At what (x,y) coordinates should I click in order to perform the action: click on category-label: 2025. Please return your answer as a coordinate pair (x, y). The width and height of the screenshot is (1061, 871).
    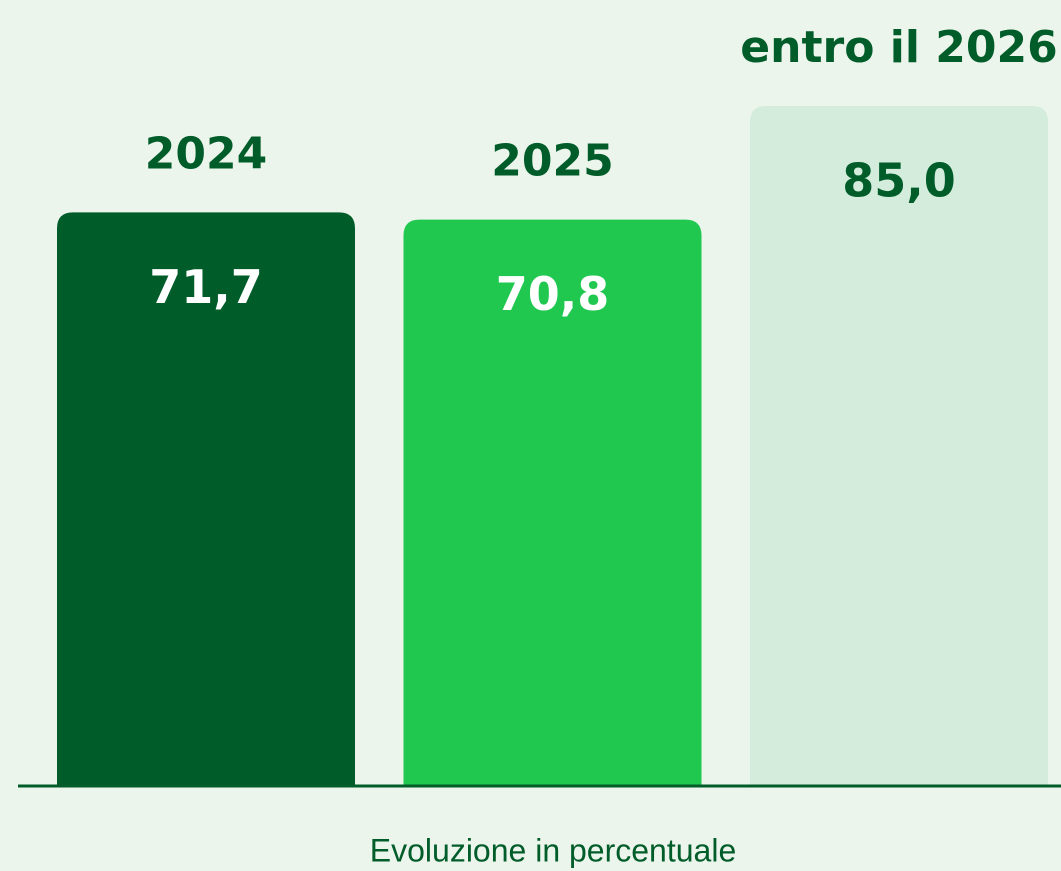
    Looking at the image, I should click on (552, 161).